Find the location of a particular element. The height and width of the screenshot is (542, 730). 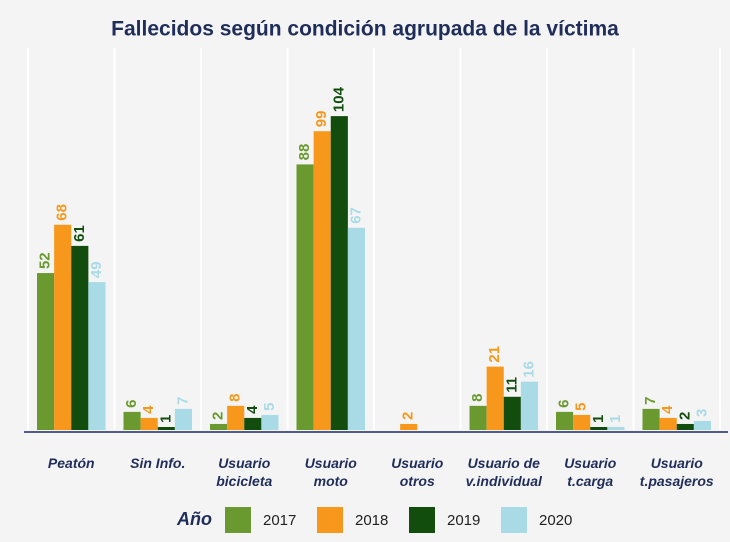

legend-title: Año is located at coordinates (194, 519).